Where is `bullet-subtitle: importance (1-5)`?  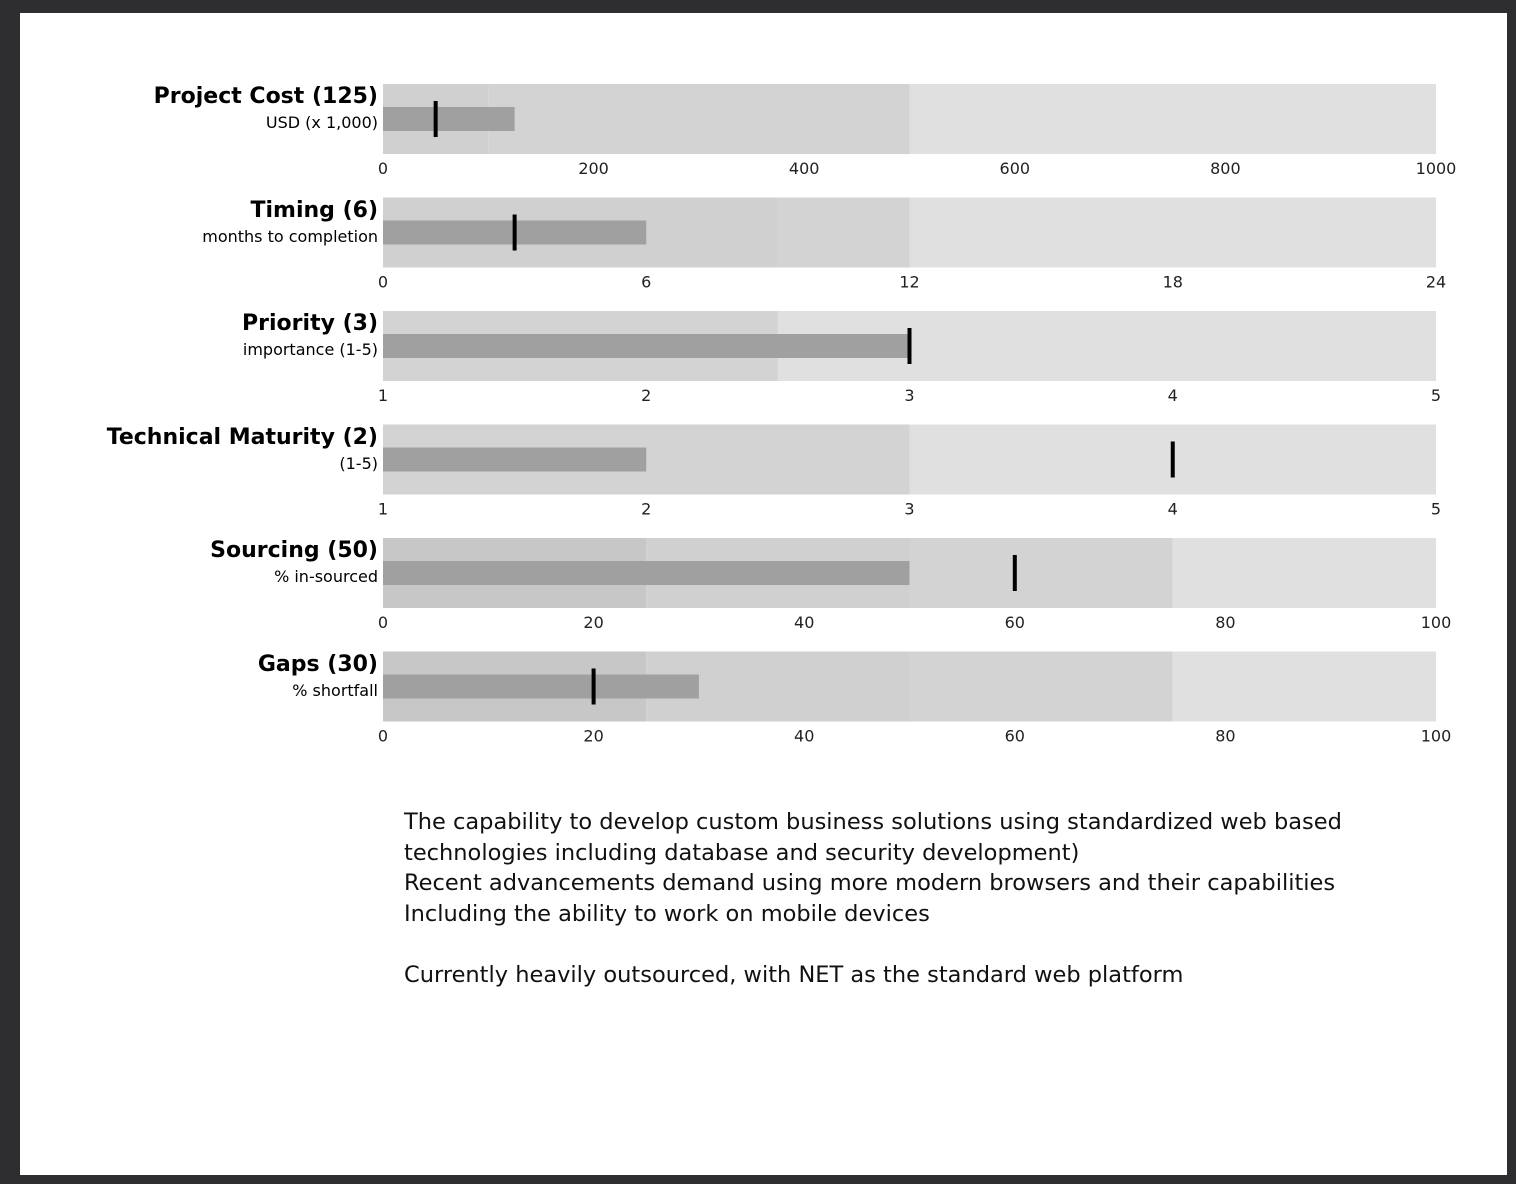 bullet-subtitle: importance (1-5) is located at coordinates (310, 349).